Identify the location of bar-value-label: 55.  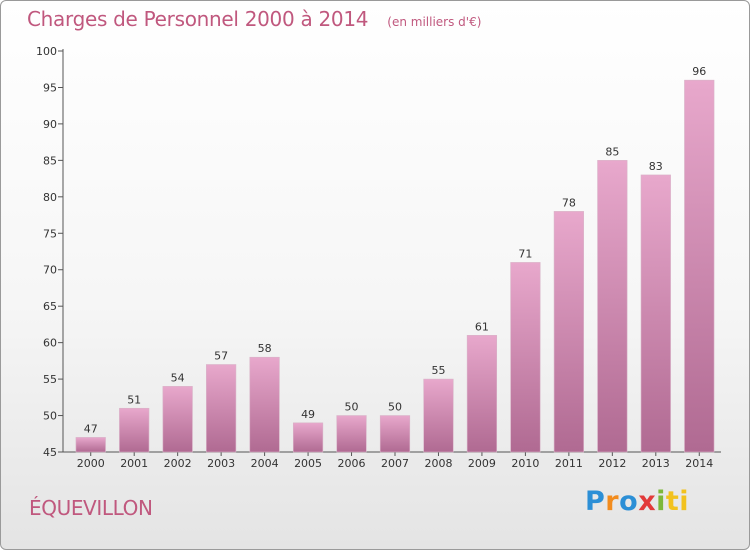
(438, 370).